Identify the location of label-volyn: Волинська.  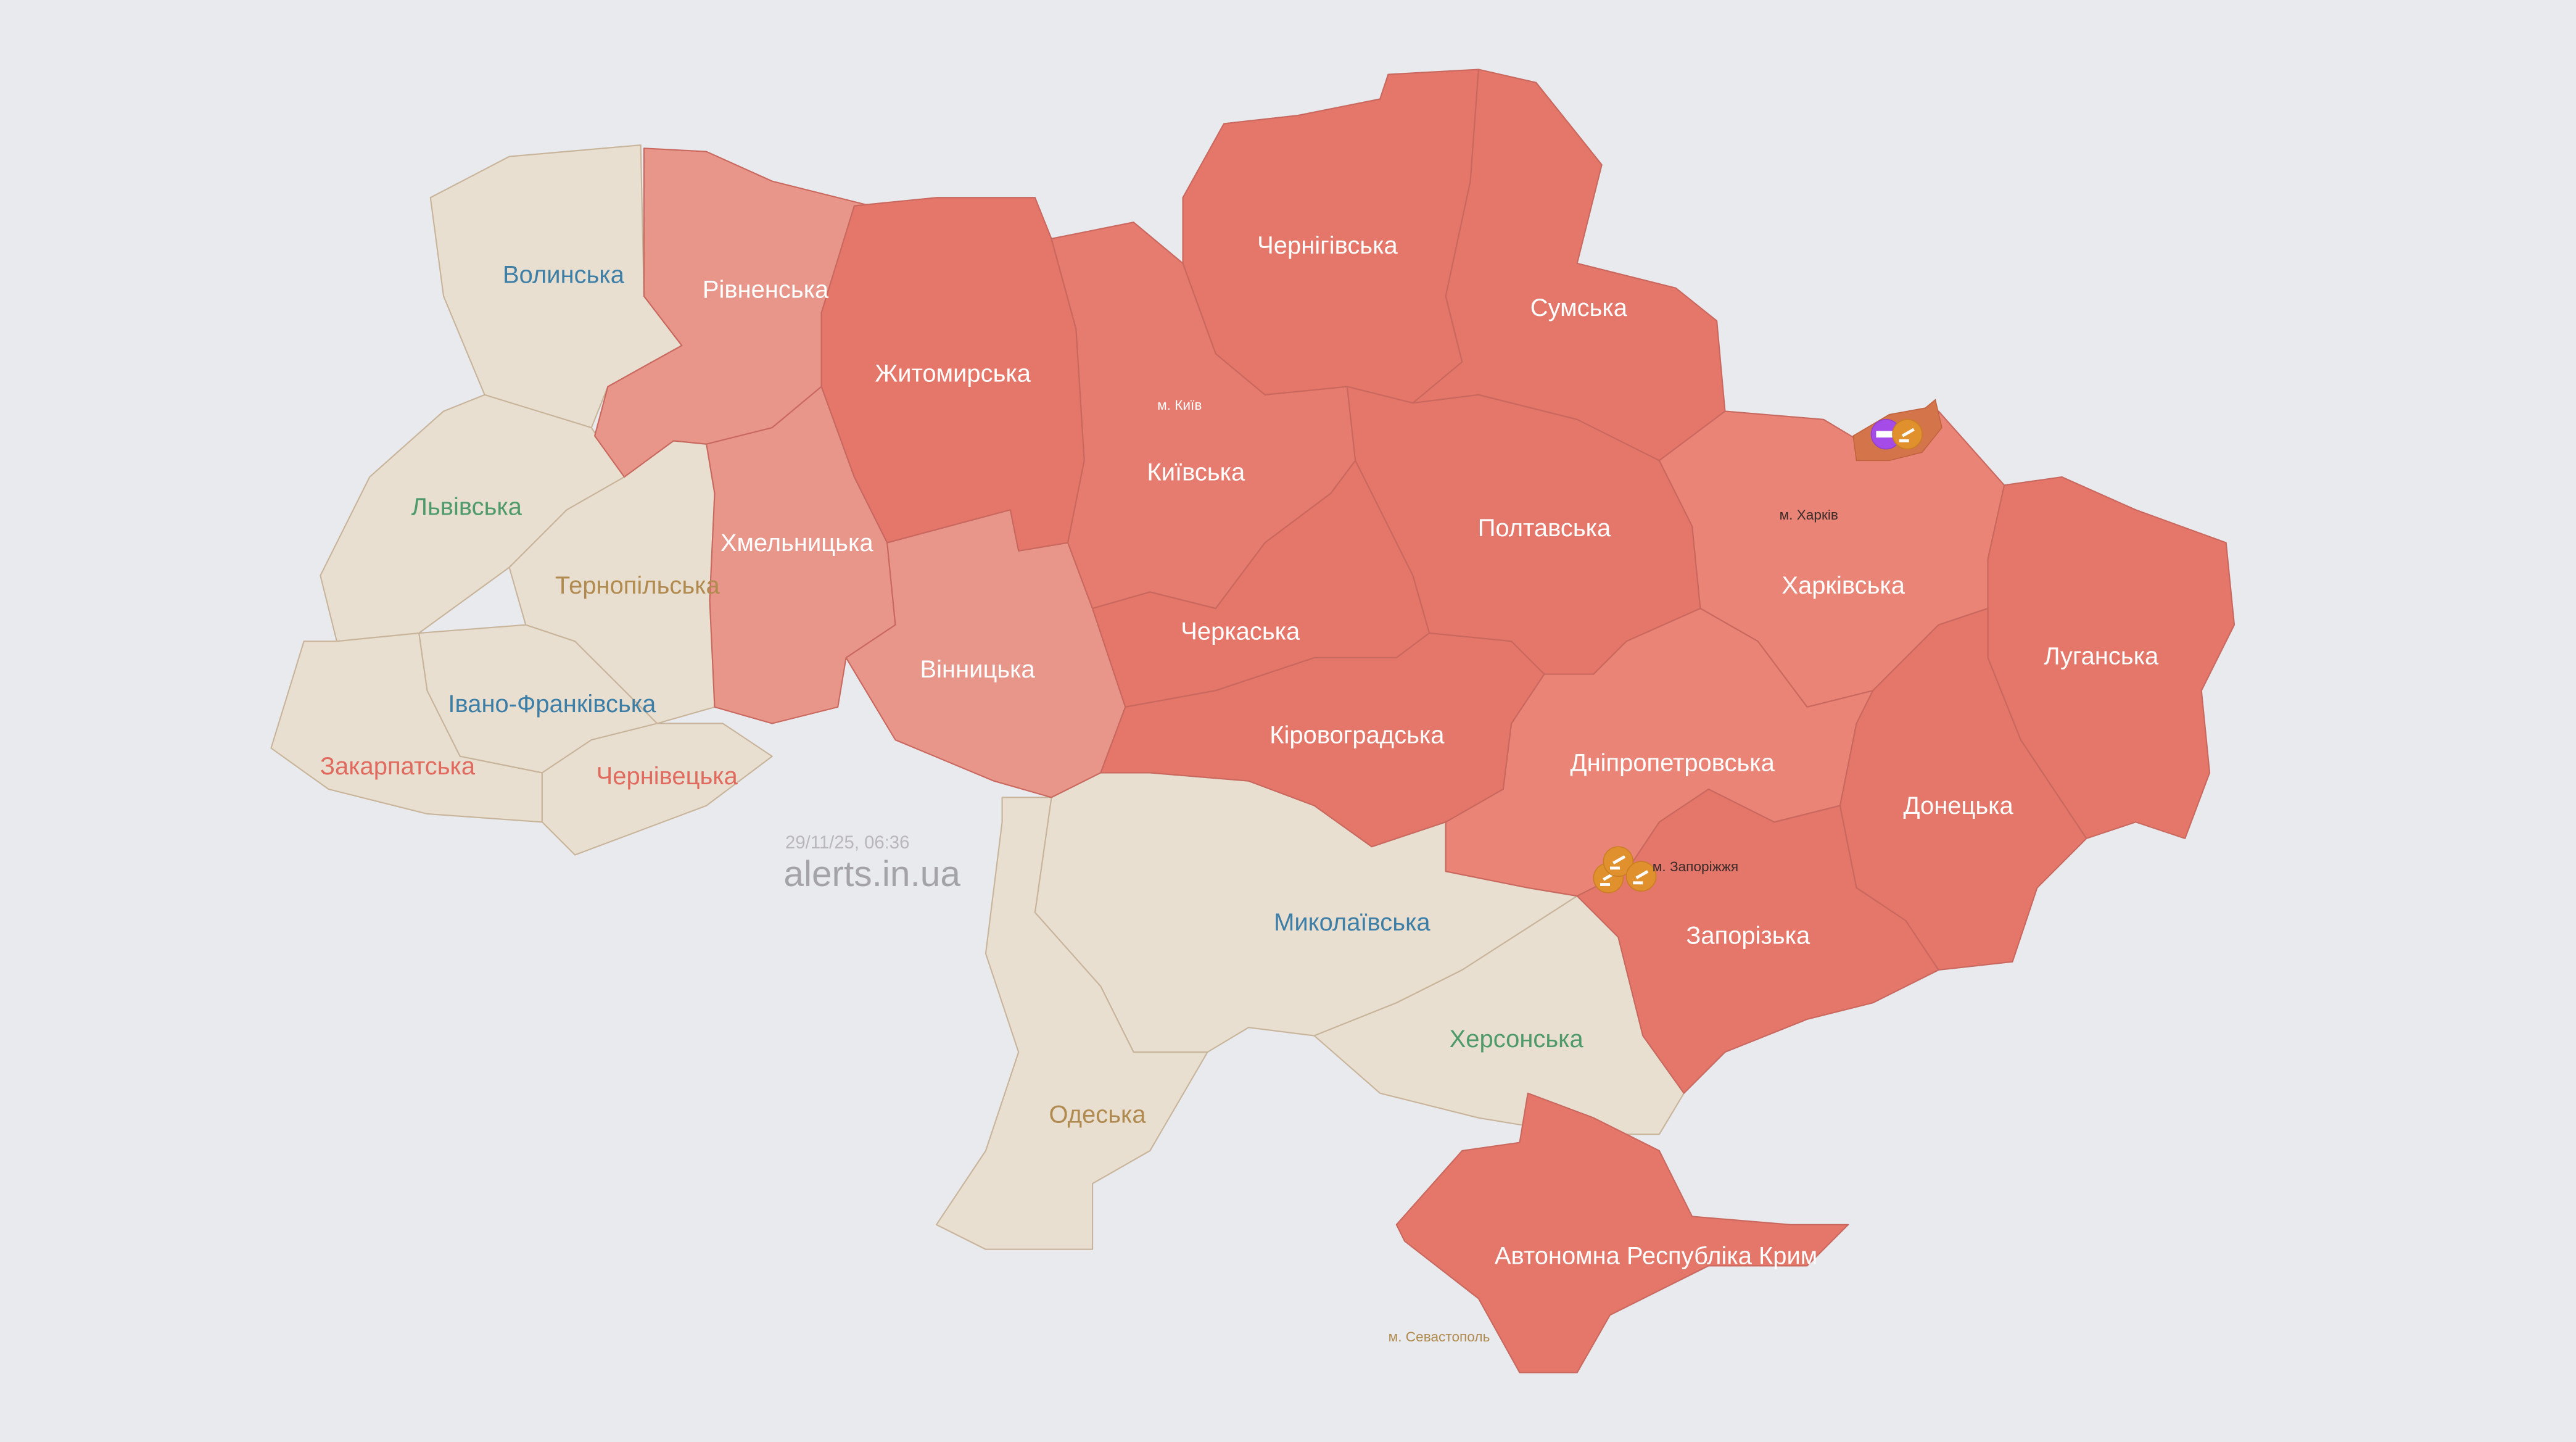
(564, 275).